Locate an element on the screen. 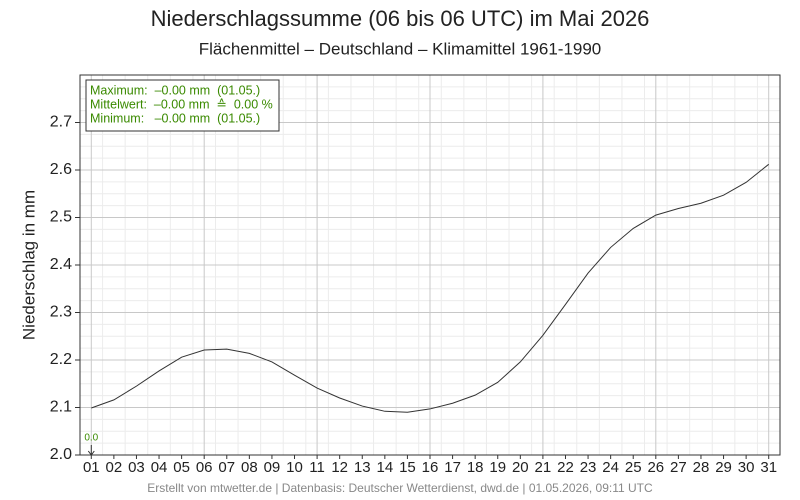 The width and height of the screenshot is (800, 500). x-tick-label: 17 is located at coordinates (452, 467).